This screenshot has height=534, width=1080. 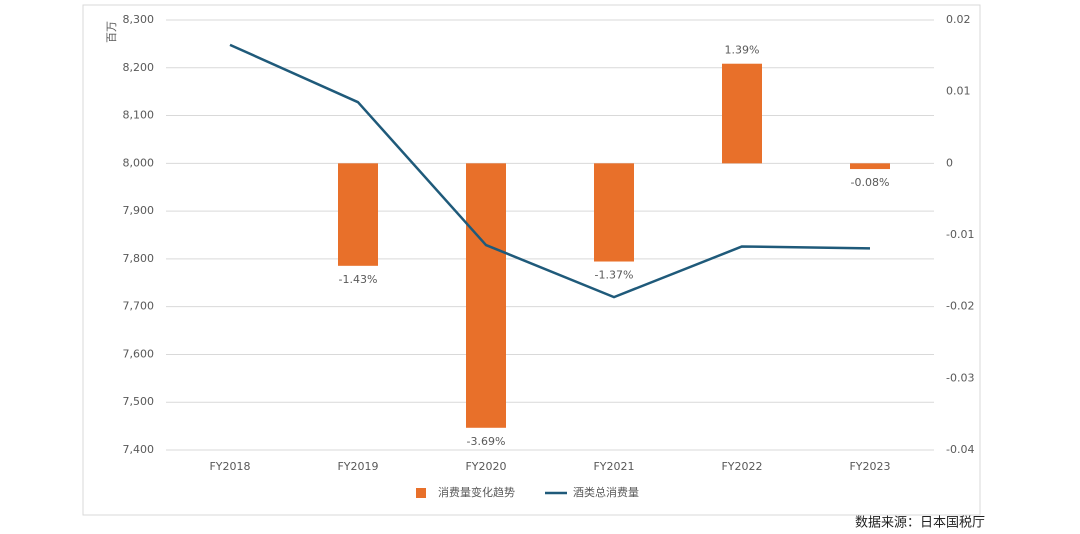 What do you see at coordinates (960, 377) in the screenshot?
I see `y2-tick-label: -0.03` at bounding box center [960, 377].